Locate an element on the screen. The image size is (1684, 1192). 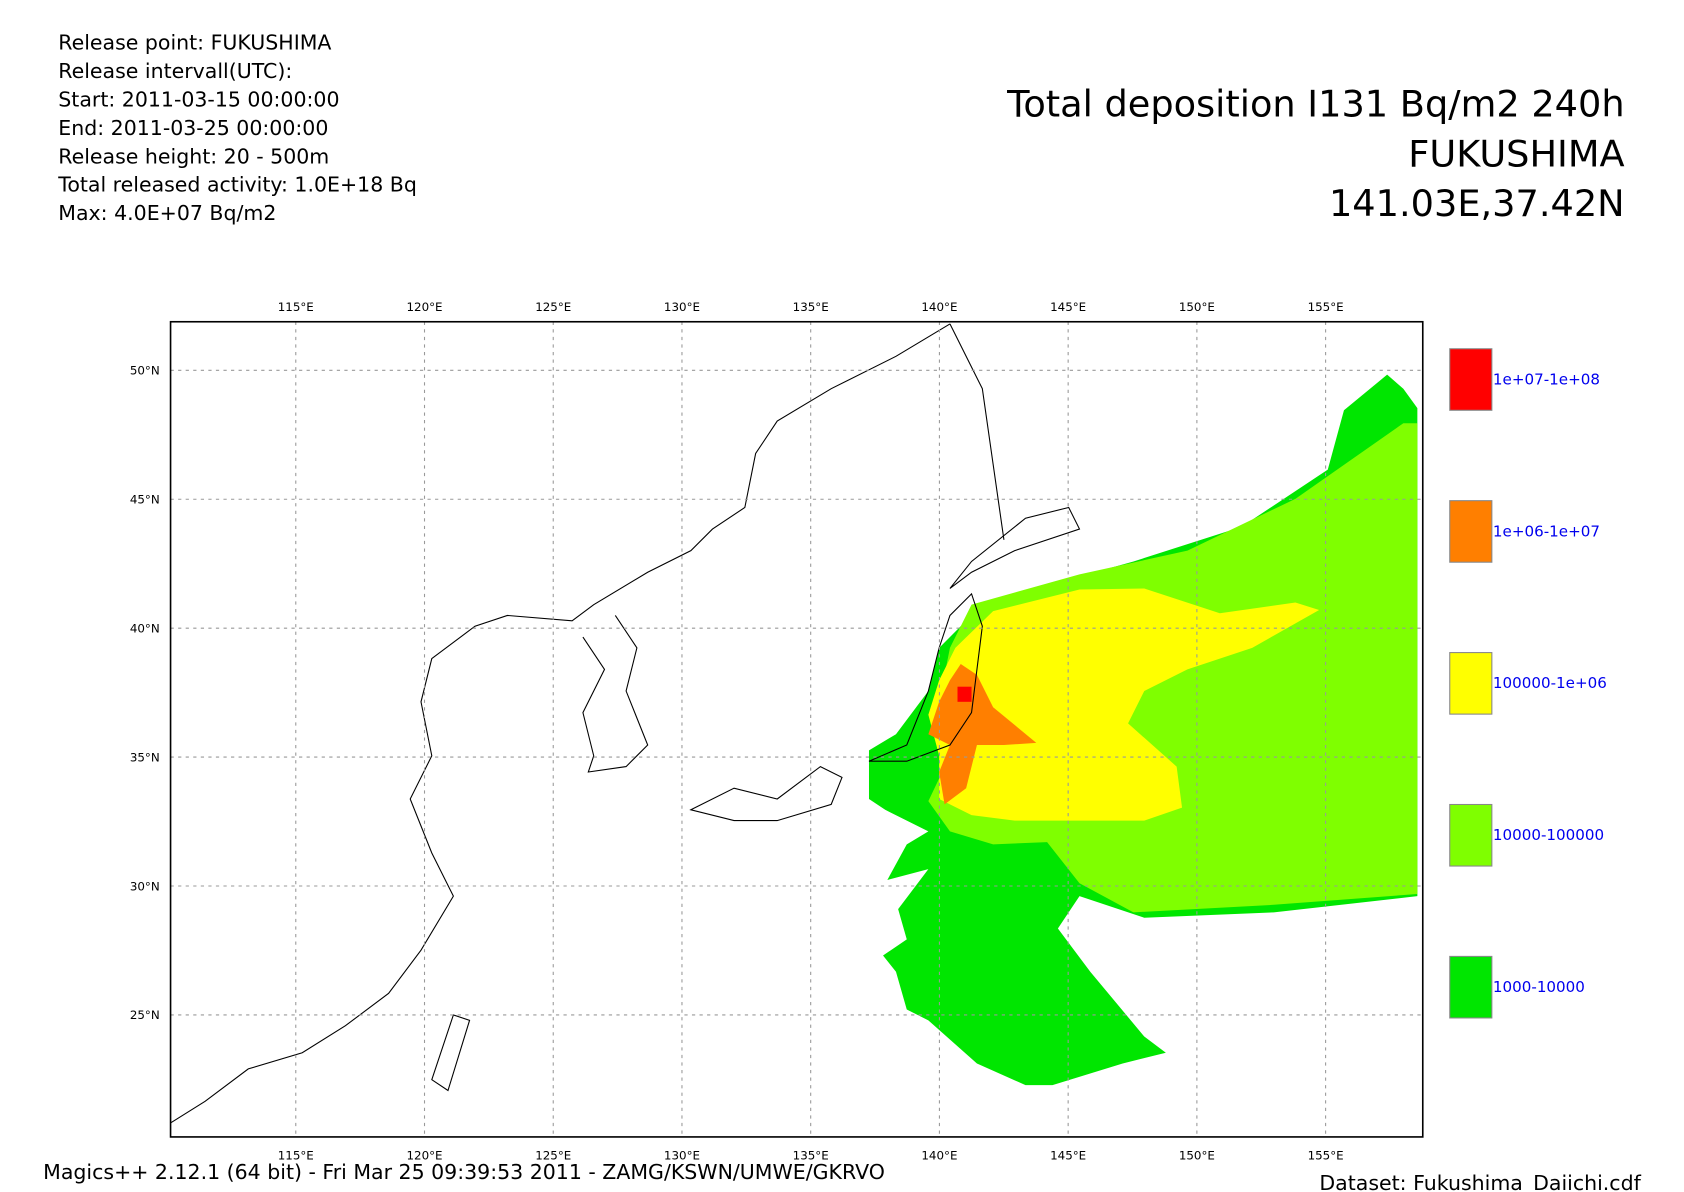
info-line: Release height: 20 - 500m is located at coordinates (193, 156).